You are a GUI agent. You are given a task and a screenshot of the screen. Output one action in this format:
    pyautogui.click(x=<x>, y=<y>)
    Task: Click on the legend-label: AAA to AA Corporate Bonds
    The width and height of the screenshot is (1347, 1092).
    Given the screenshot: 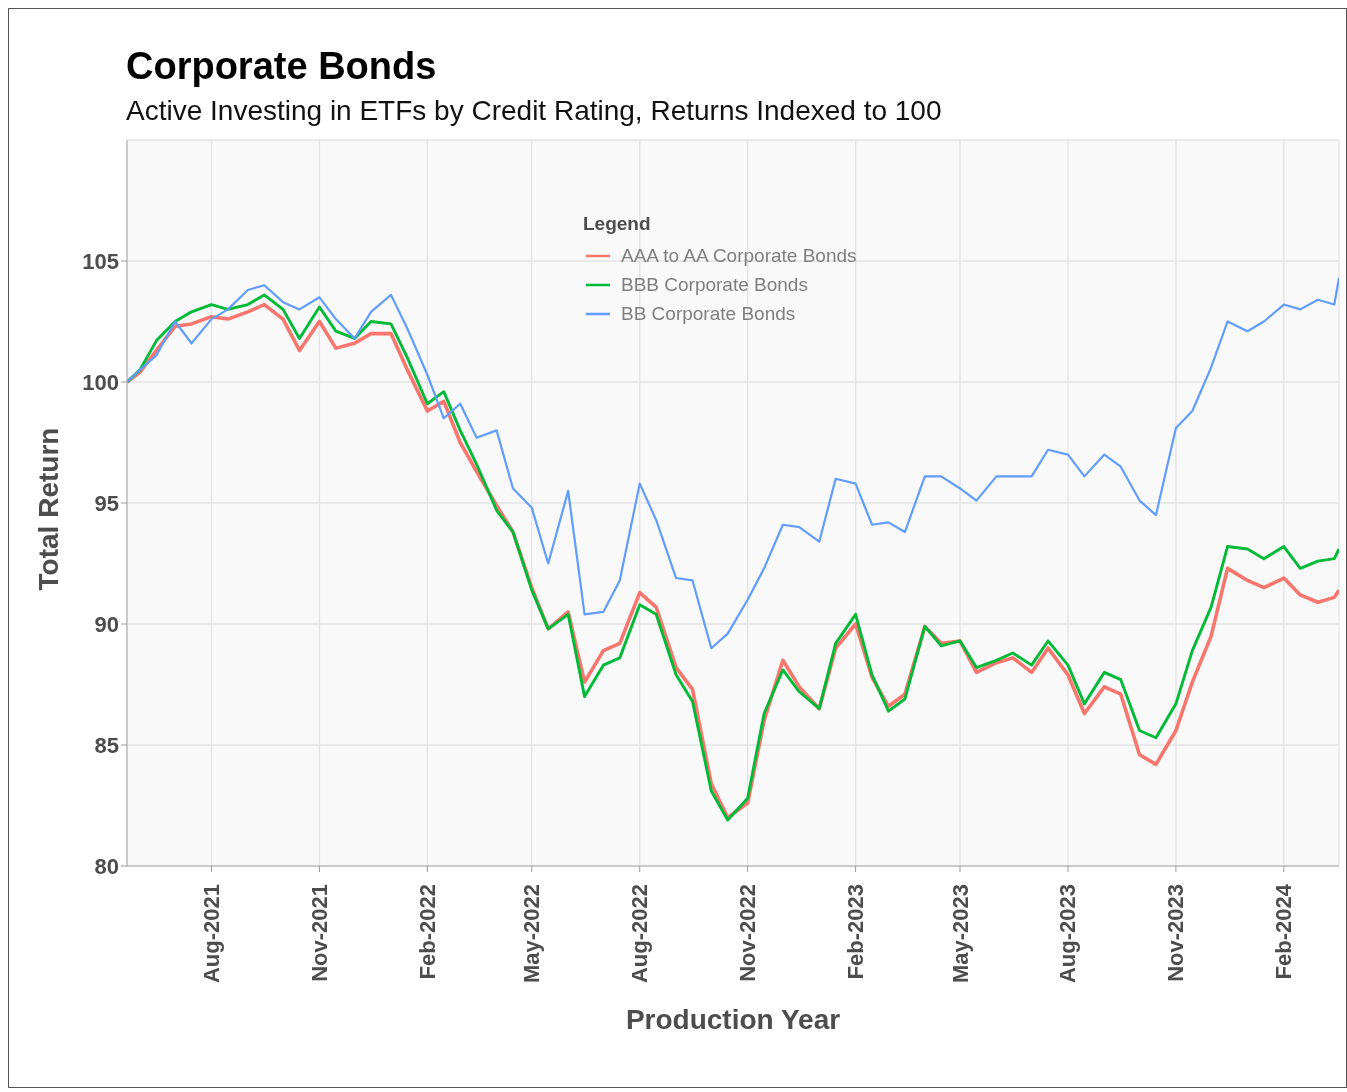 What is the action you would take?
    pyautogui.click(x=739, y=255)
    